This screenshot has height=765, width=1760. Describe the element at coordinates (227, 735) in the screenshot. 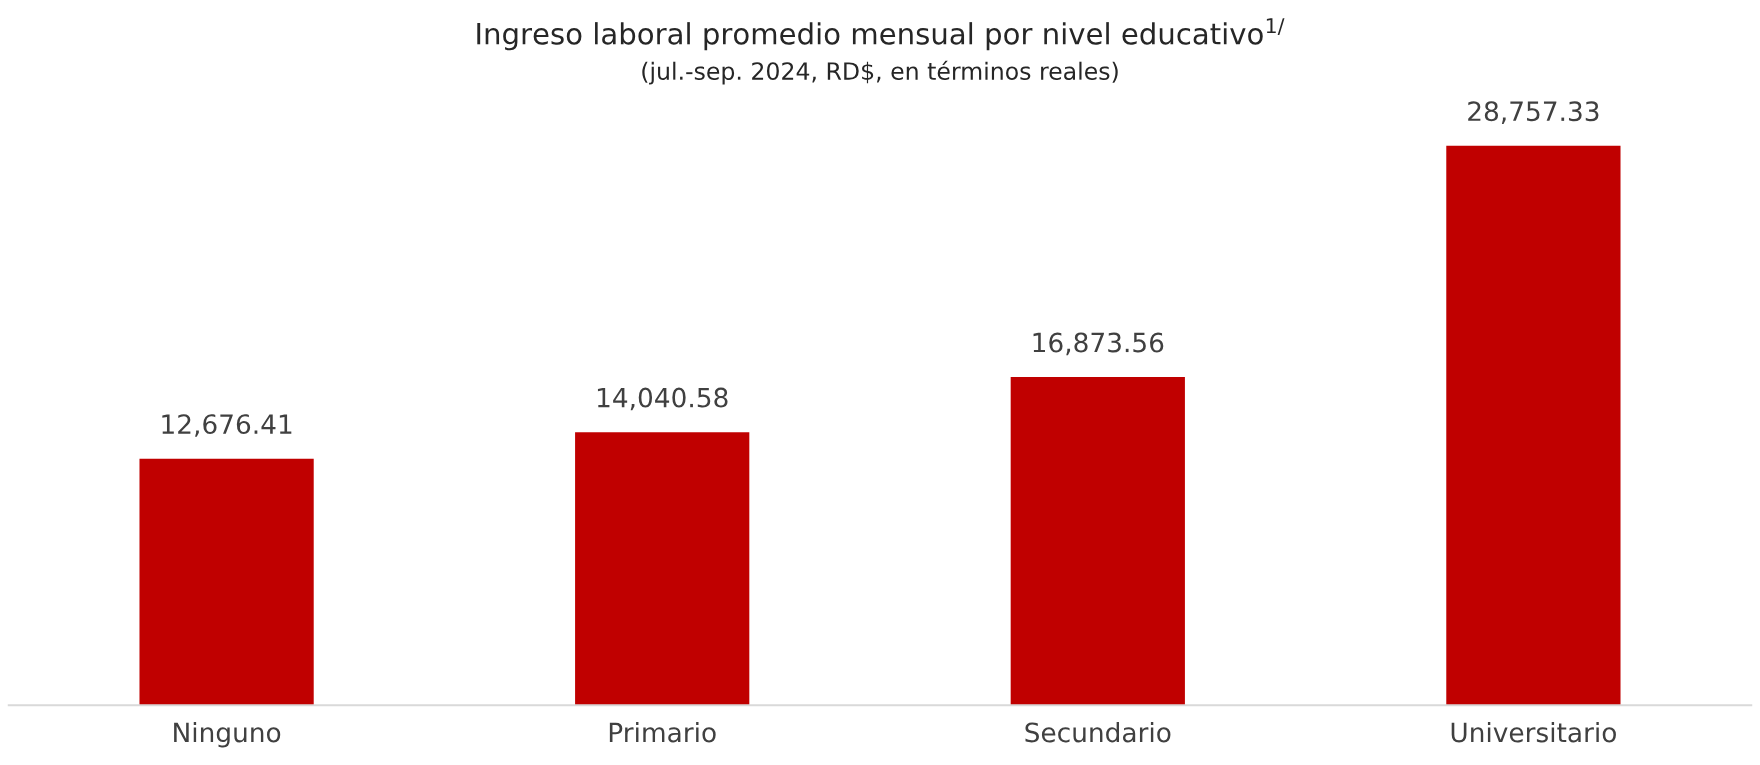

I see `x-tick-label: Ninguno` at that location.